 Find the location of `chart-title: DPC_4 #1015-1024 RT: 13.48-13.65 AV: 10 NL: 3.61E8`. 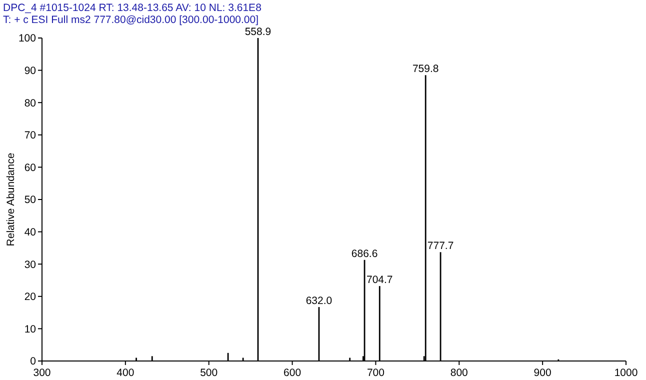

chart-title: DPC_4 #1015-1024 RT: 13.48-13.65 AV: 10 NL: 3.61E8 is located at coordinates (132, 8).